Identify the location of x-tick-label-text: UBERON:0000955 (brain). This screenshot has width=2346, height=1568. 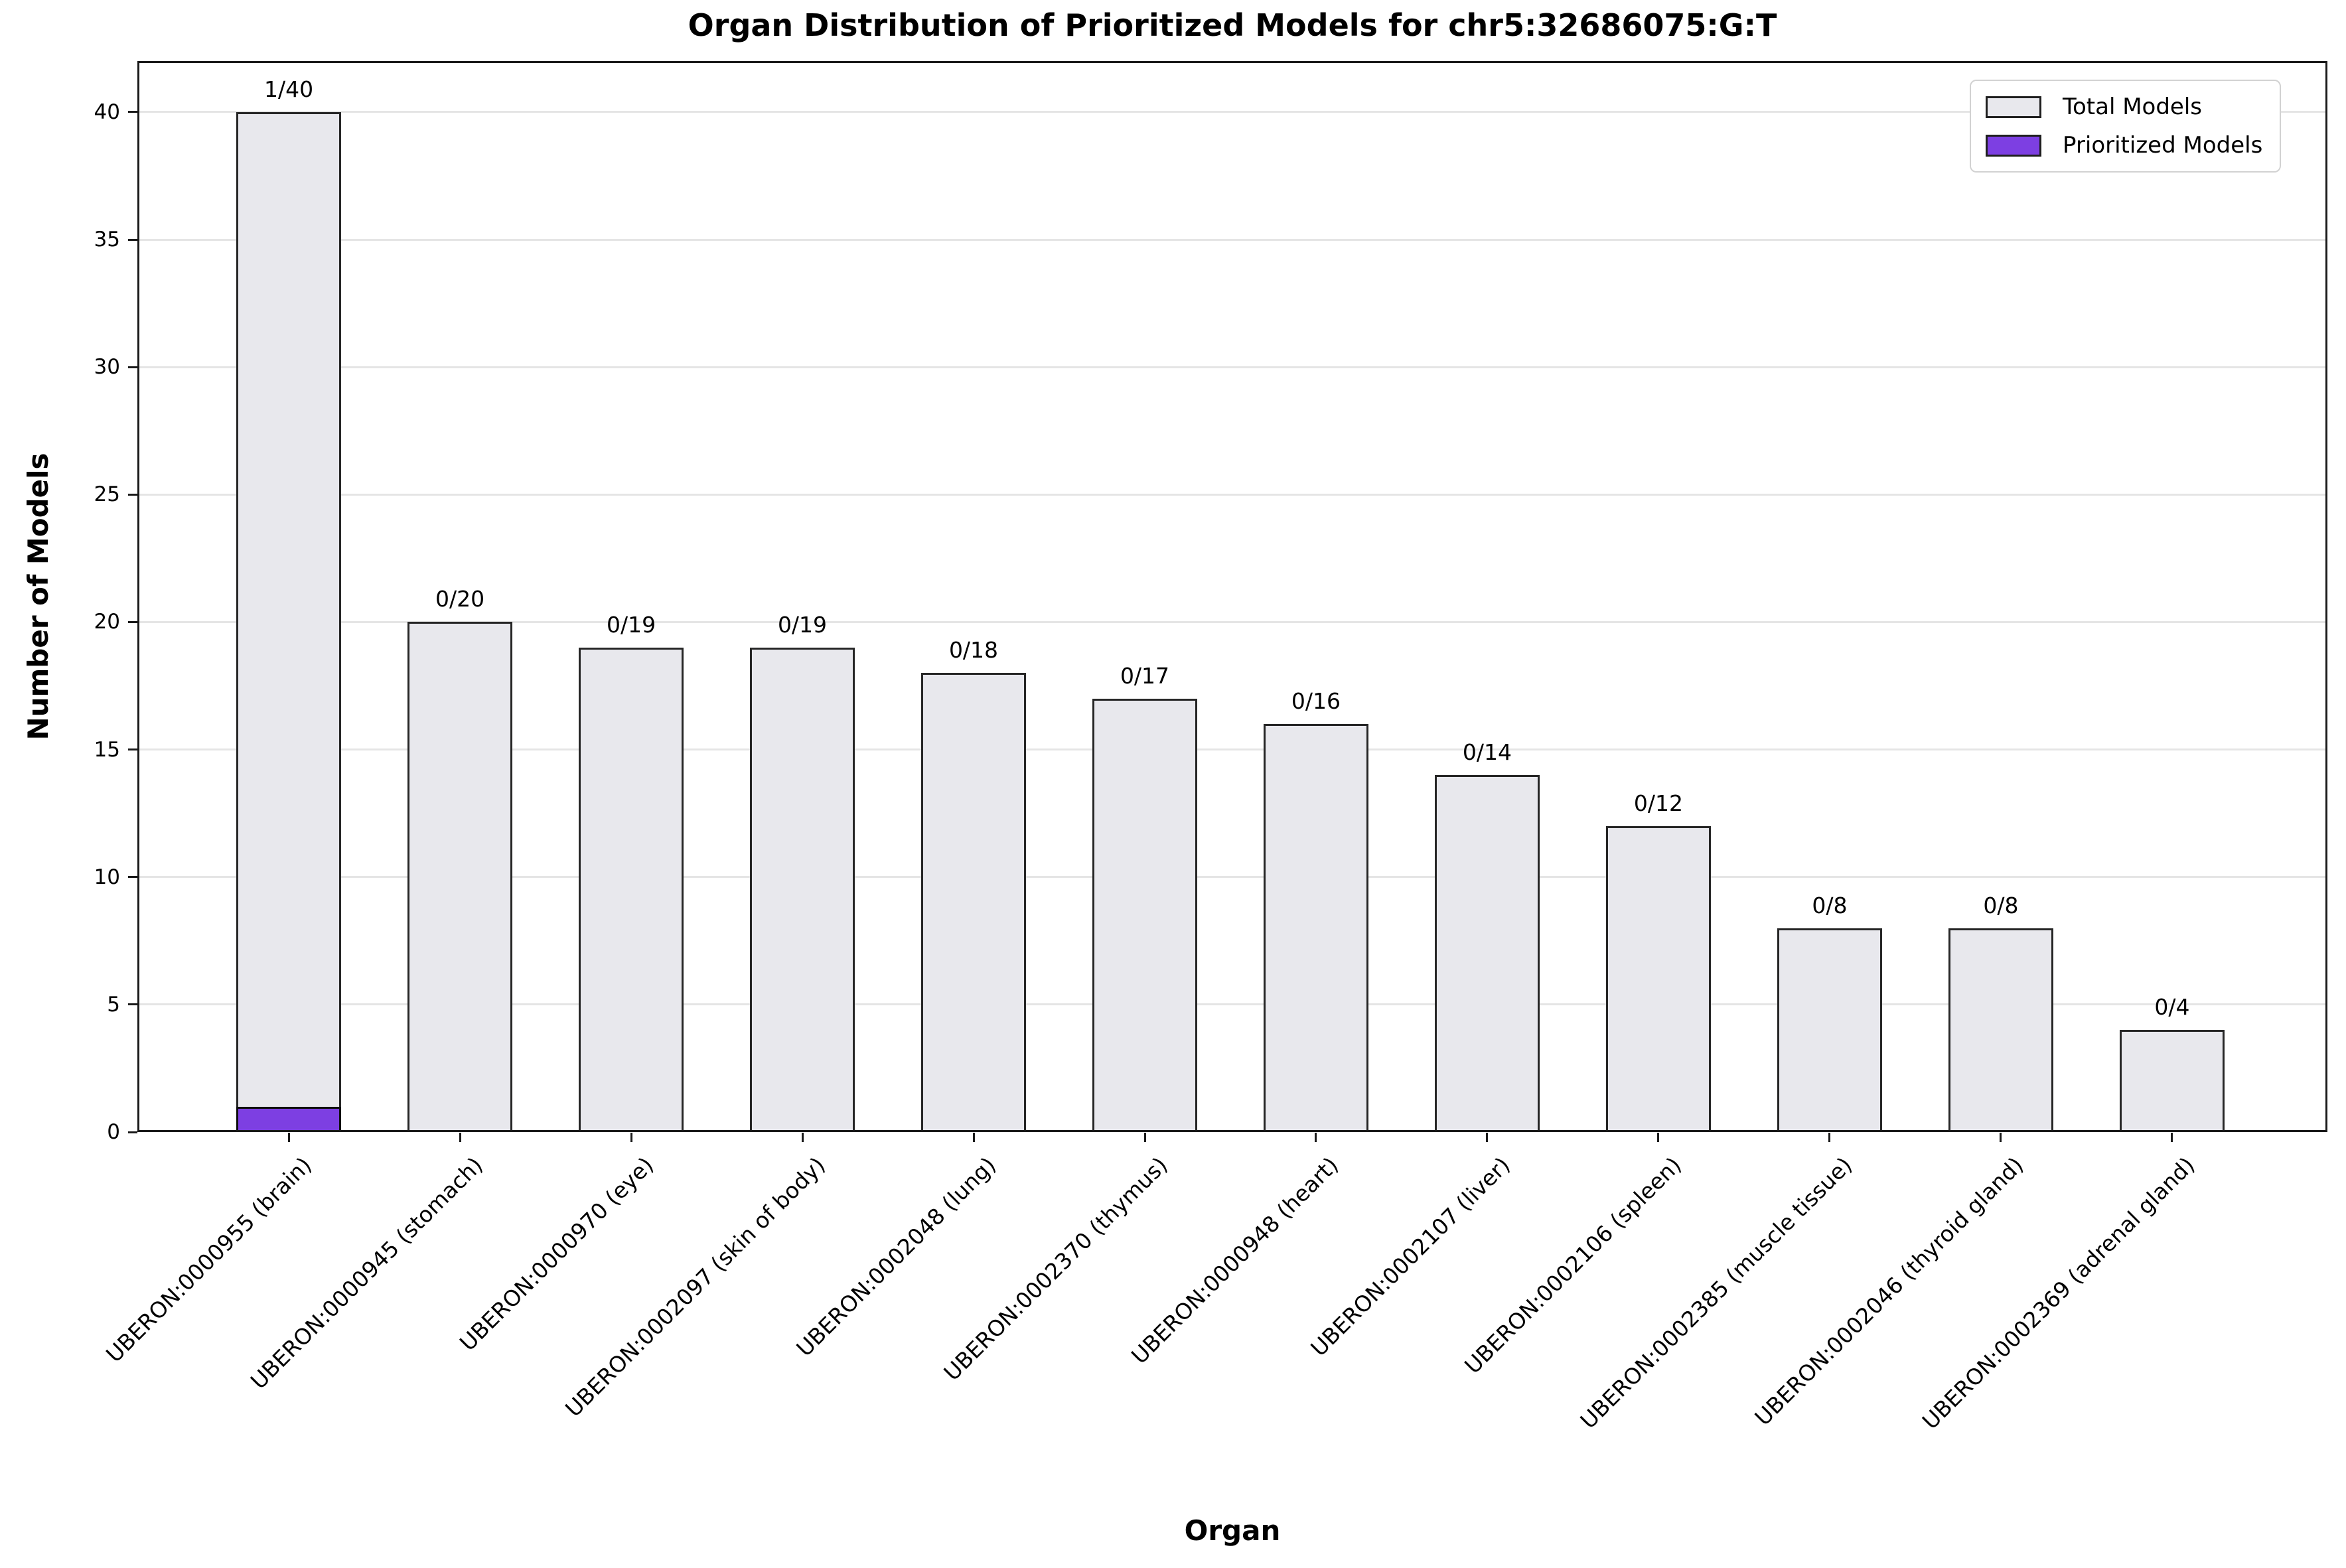
(208, 1260).